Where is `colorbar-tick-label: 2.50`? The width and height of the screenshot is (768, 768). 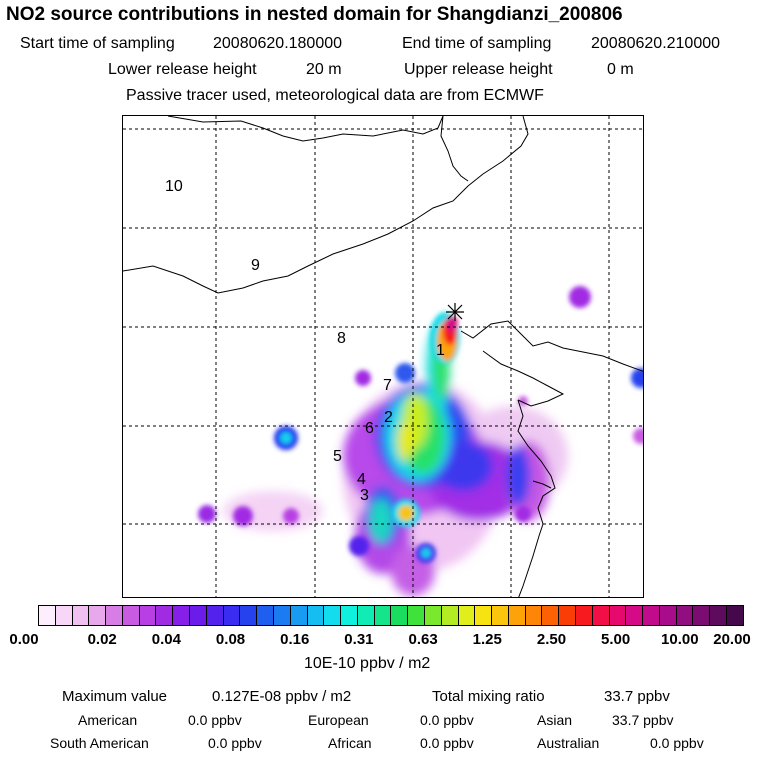 colorbar-tick-label: 2.50 is located at coordinates (551, 639).